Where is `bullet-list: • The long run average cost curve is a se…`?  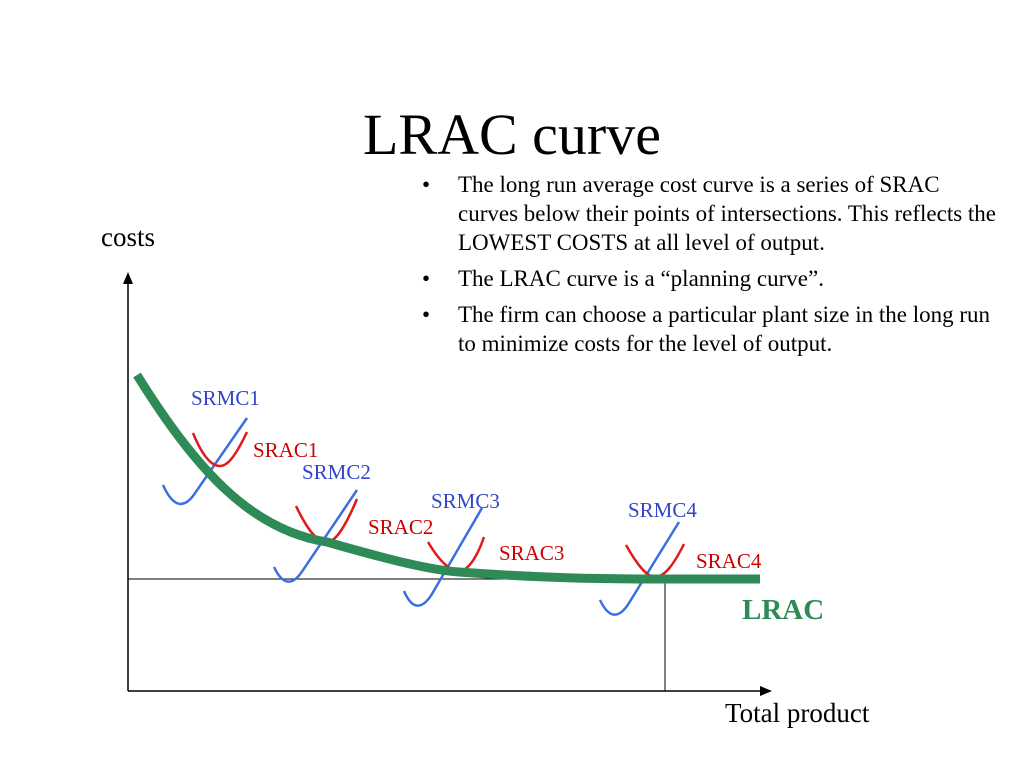
bullet-list: • The long run average cost curve is a se… is located at coordinates (708, 267).